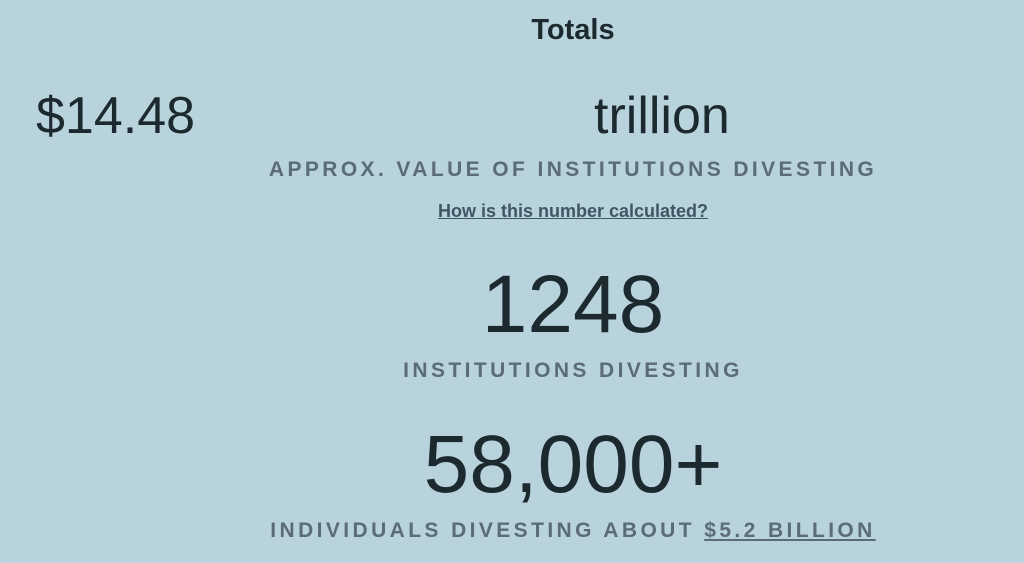  What do you see at coordinates (573, 304) in the screenshot?
I see `stat-value: 1248` at bounding box center [573, 304].